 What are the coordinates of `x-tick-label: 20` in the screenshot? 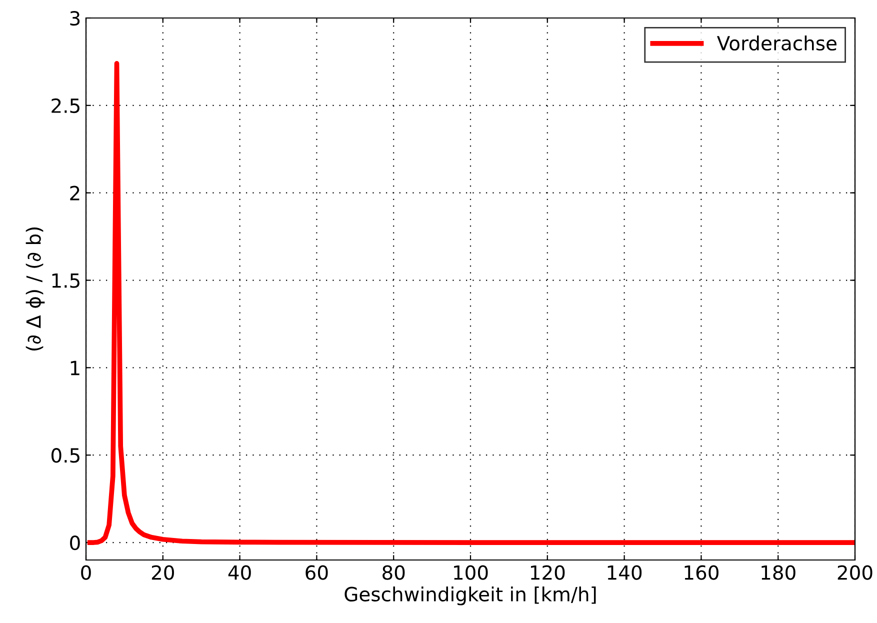 It's located at (163, 572).